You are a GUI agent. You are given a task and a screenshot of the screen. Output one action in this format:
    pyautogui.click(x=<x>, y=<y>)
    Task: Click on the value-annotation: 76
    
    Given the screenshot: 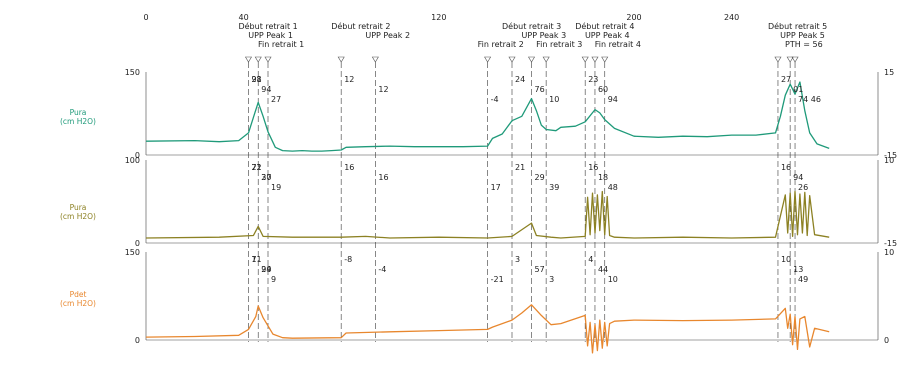 What is the action you would take?
    pyautogui.click(x=540, y=89)
    